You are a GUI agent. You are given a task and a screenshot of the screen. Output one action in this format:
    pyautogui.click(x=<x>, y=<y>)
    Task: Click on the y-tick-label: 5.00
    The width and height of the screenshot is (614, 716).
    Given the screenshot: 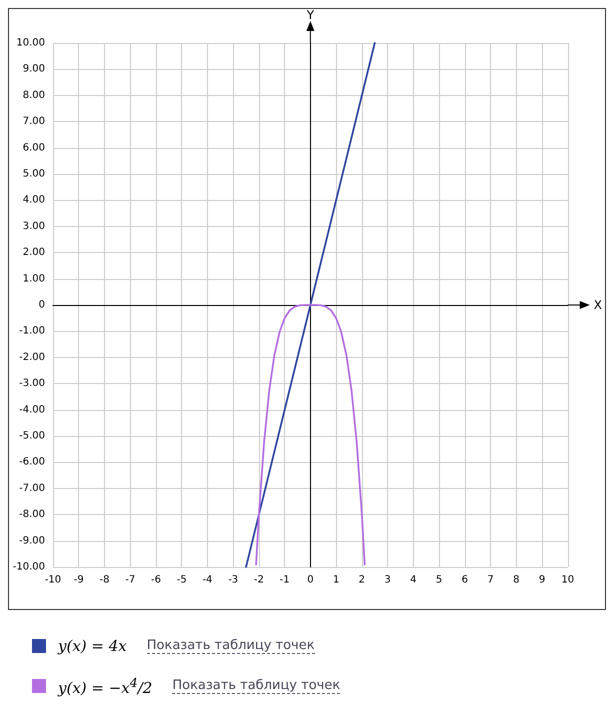 What is the action you would take?
    pyautogui.click(x=33, y=174)
    